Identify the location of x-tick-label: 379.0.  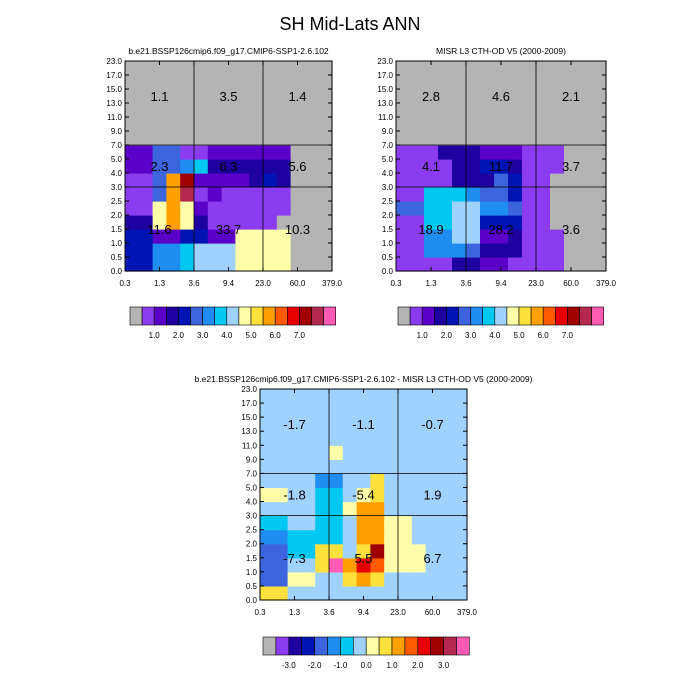
(606, 283).